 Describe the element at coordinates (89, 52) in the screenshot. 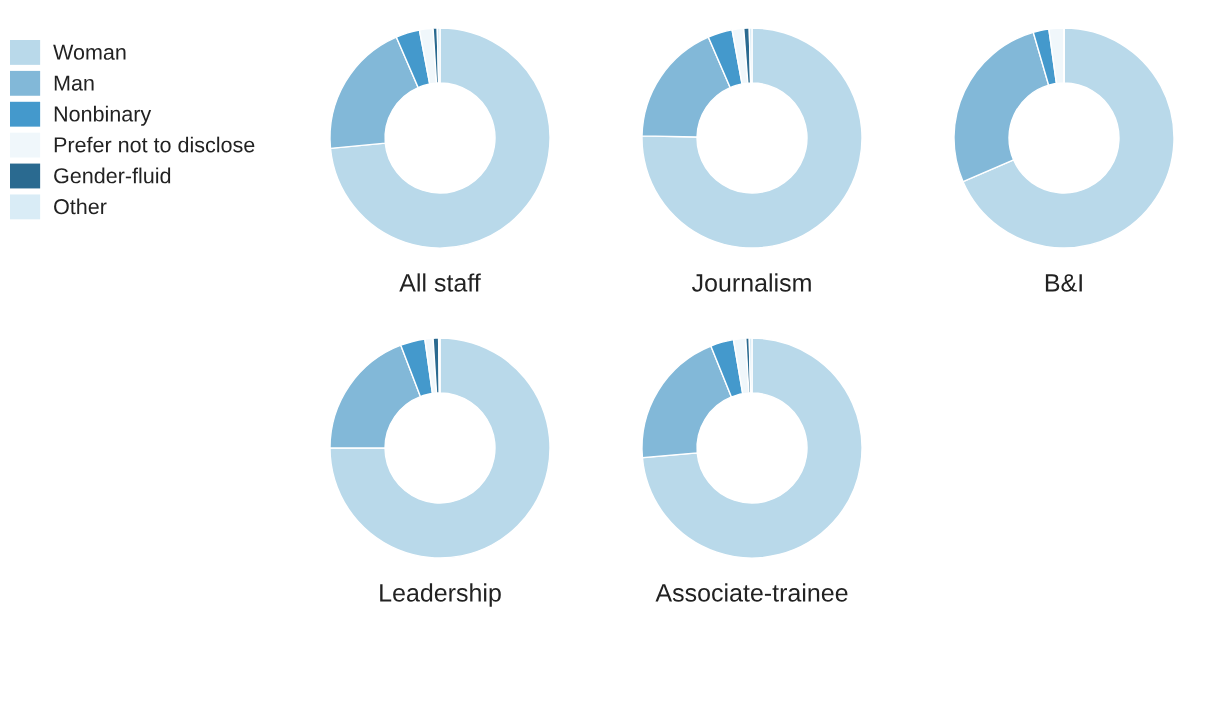

I see `legend-label: Woman` at that location.